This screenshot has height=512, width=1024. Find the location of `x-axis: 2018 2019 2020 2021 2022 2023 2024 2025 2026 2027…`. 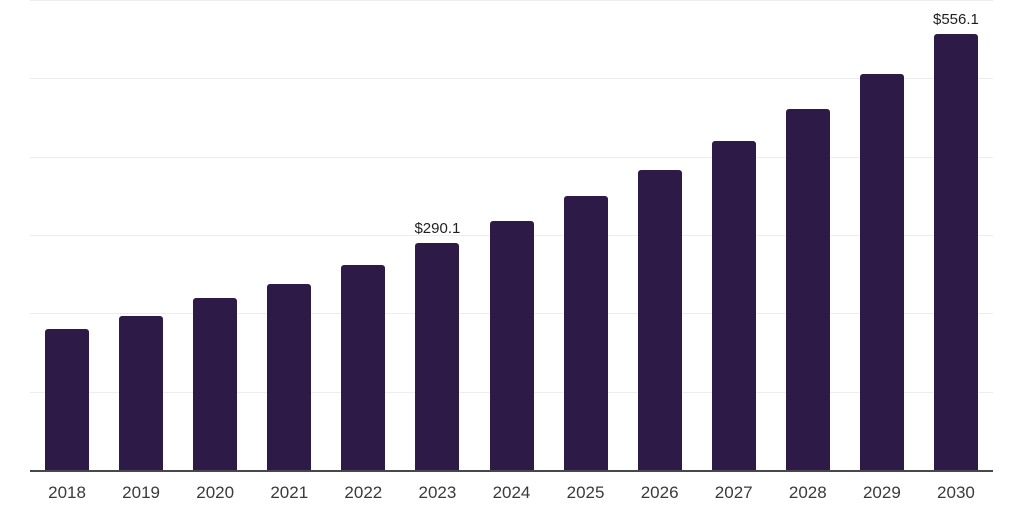

x-axis: 2018 2019 2020 2021 2022 2023 2024 2025 2026 2027… is located at coordinates (511, 494).